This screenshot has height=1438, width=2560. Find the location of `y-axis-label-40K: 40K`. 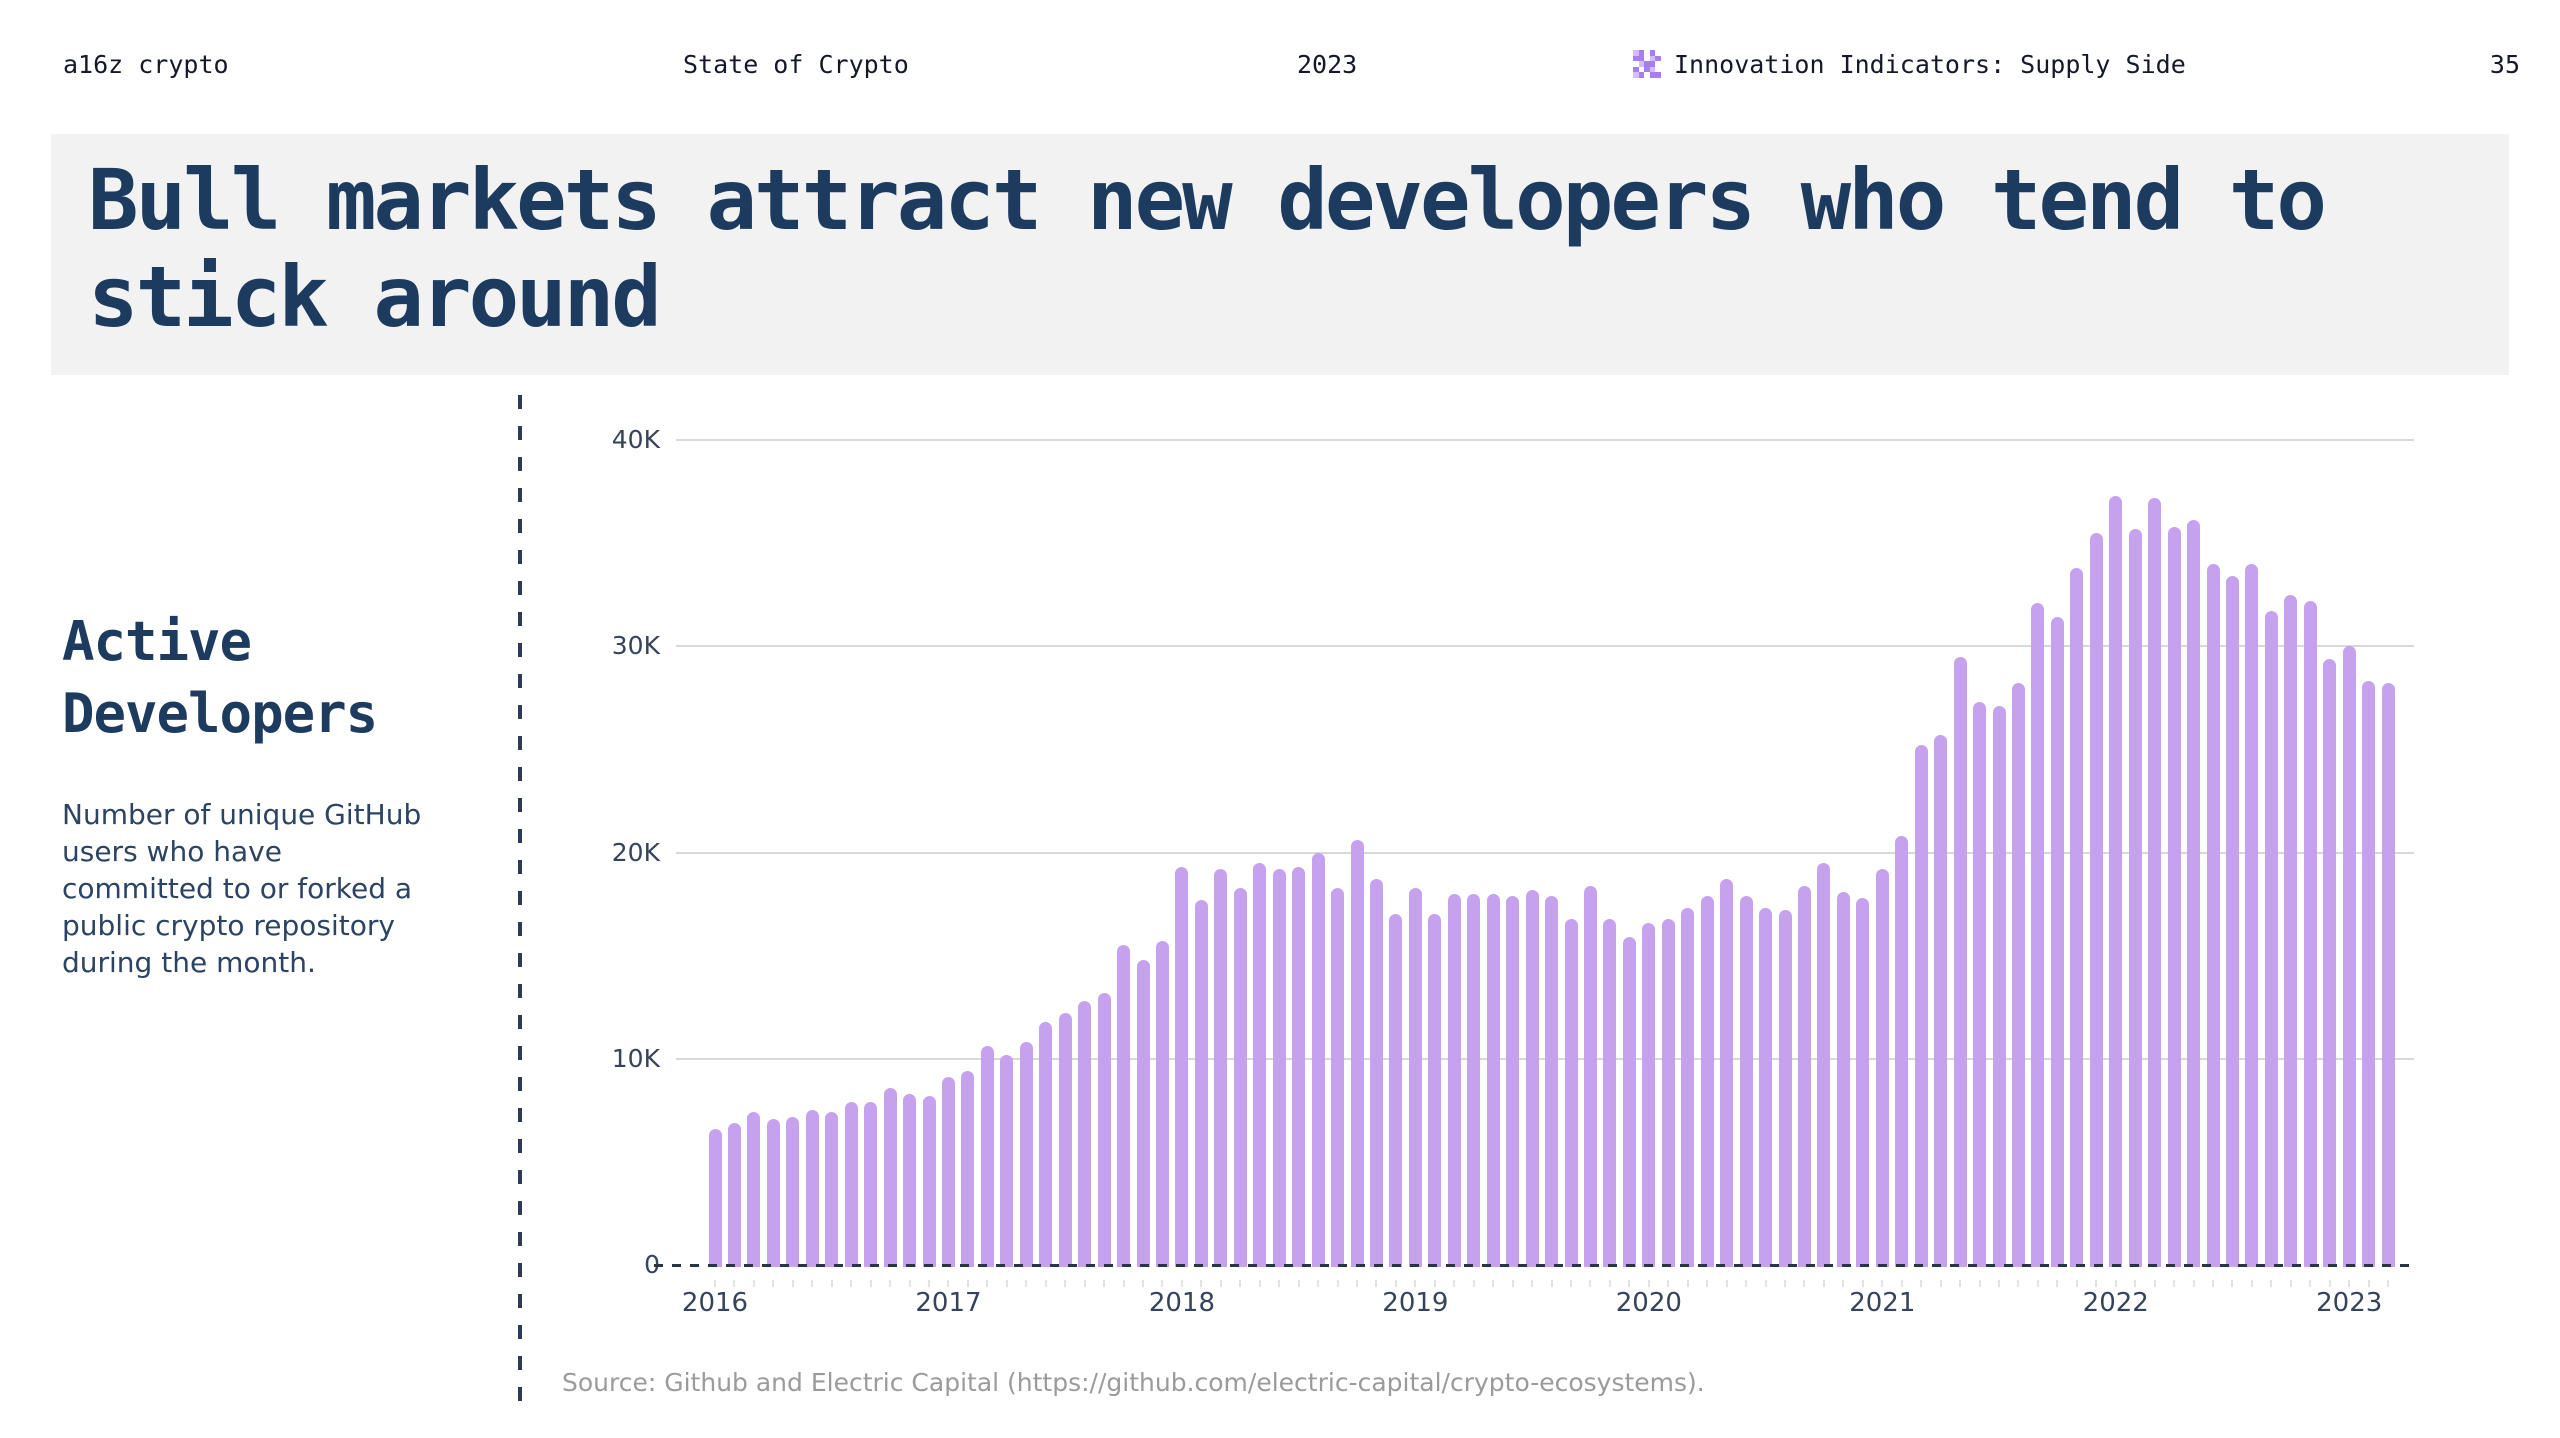

y-axis-label-40K: 40K is located at coordinates (635, 439).